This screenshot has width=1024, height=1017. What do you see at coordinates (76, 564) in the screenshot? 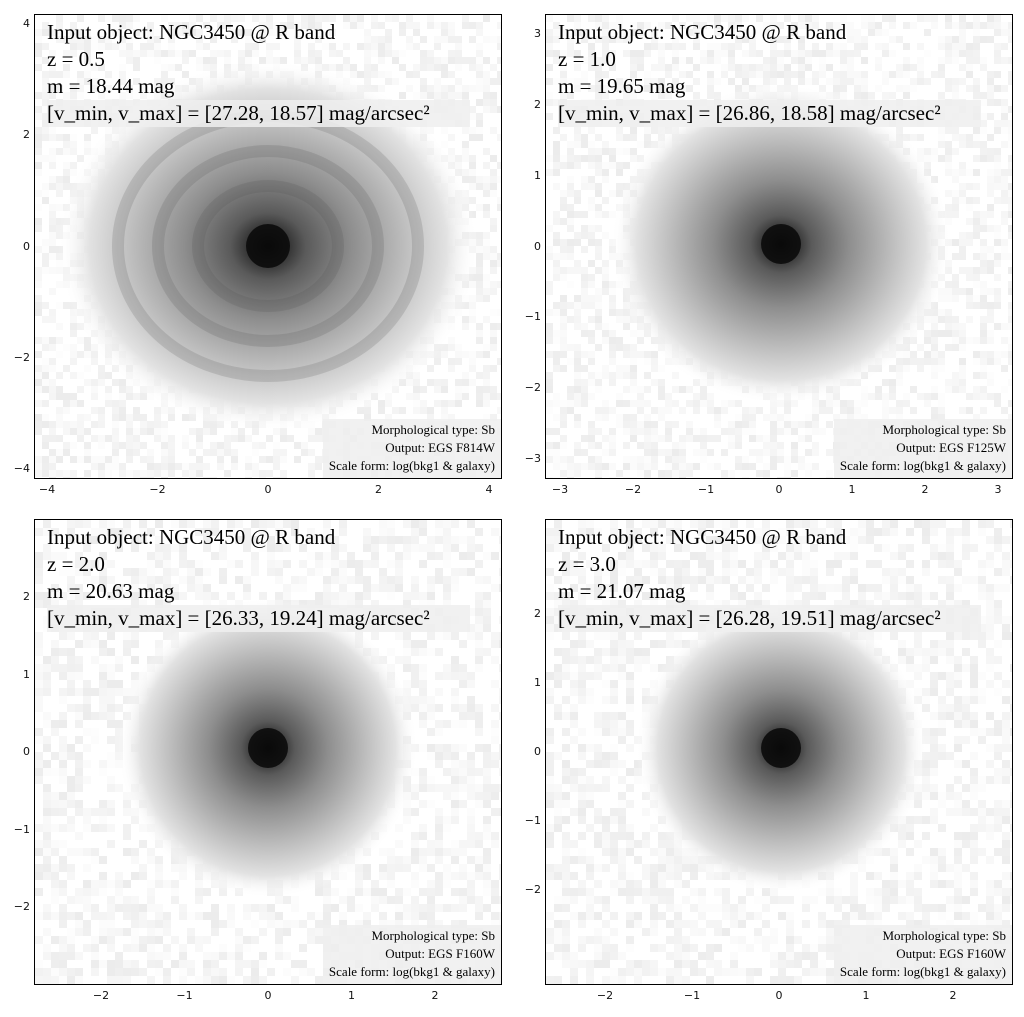
I see `redshift-label: z = 2.0` at bounding box center [76, 564].